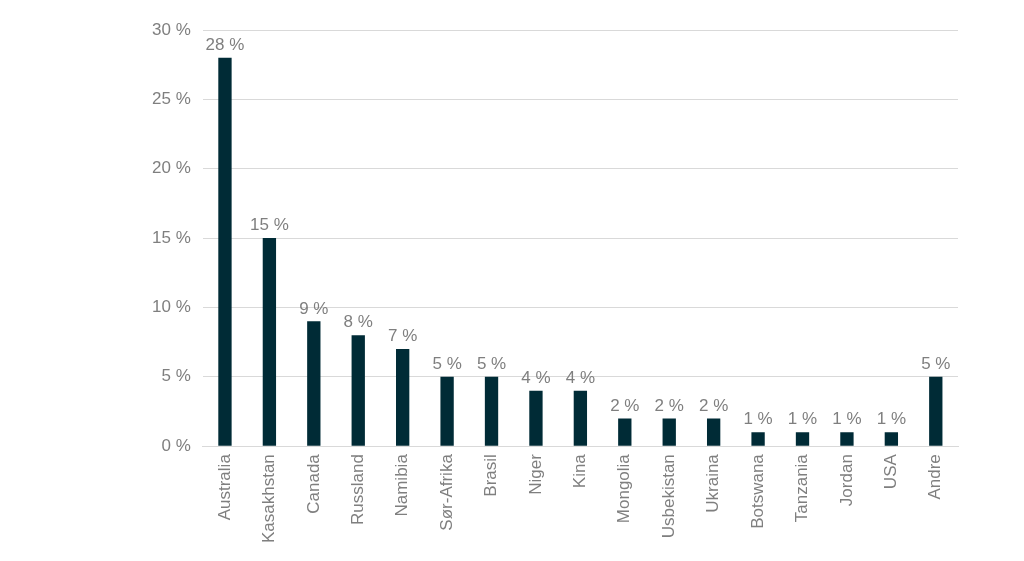 The image size is (1024, 561). Describe the element at coordinates (446, 492) in the screenshot. I see `x-tick-label: Sør-Afrika` at that location.